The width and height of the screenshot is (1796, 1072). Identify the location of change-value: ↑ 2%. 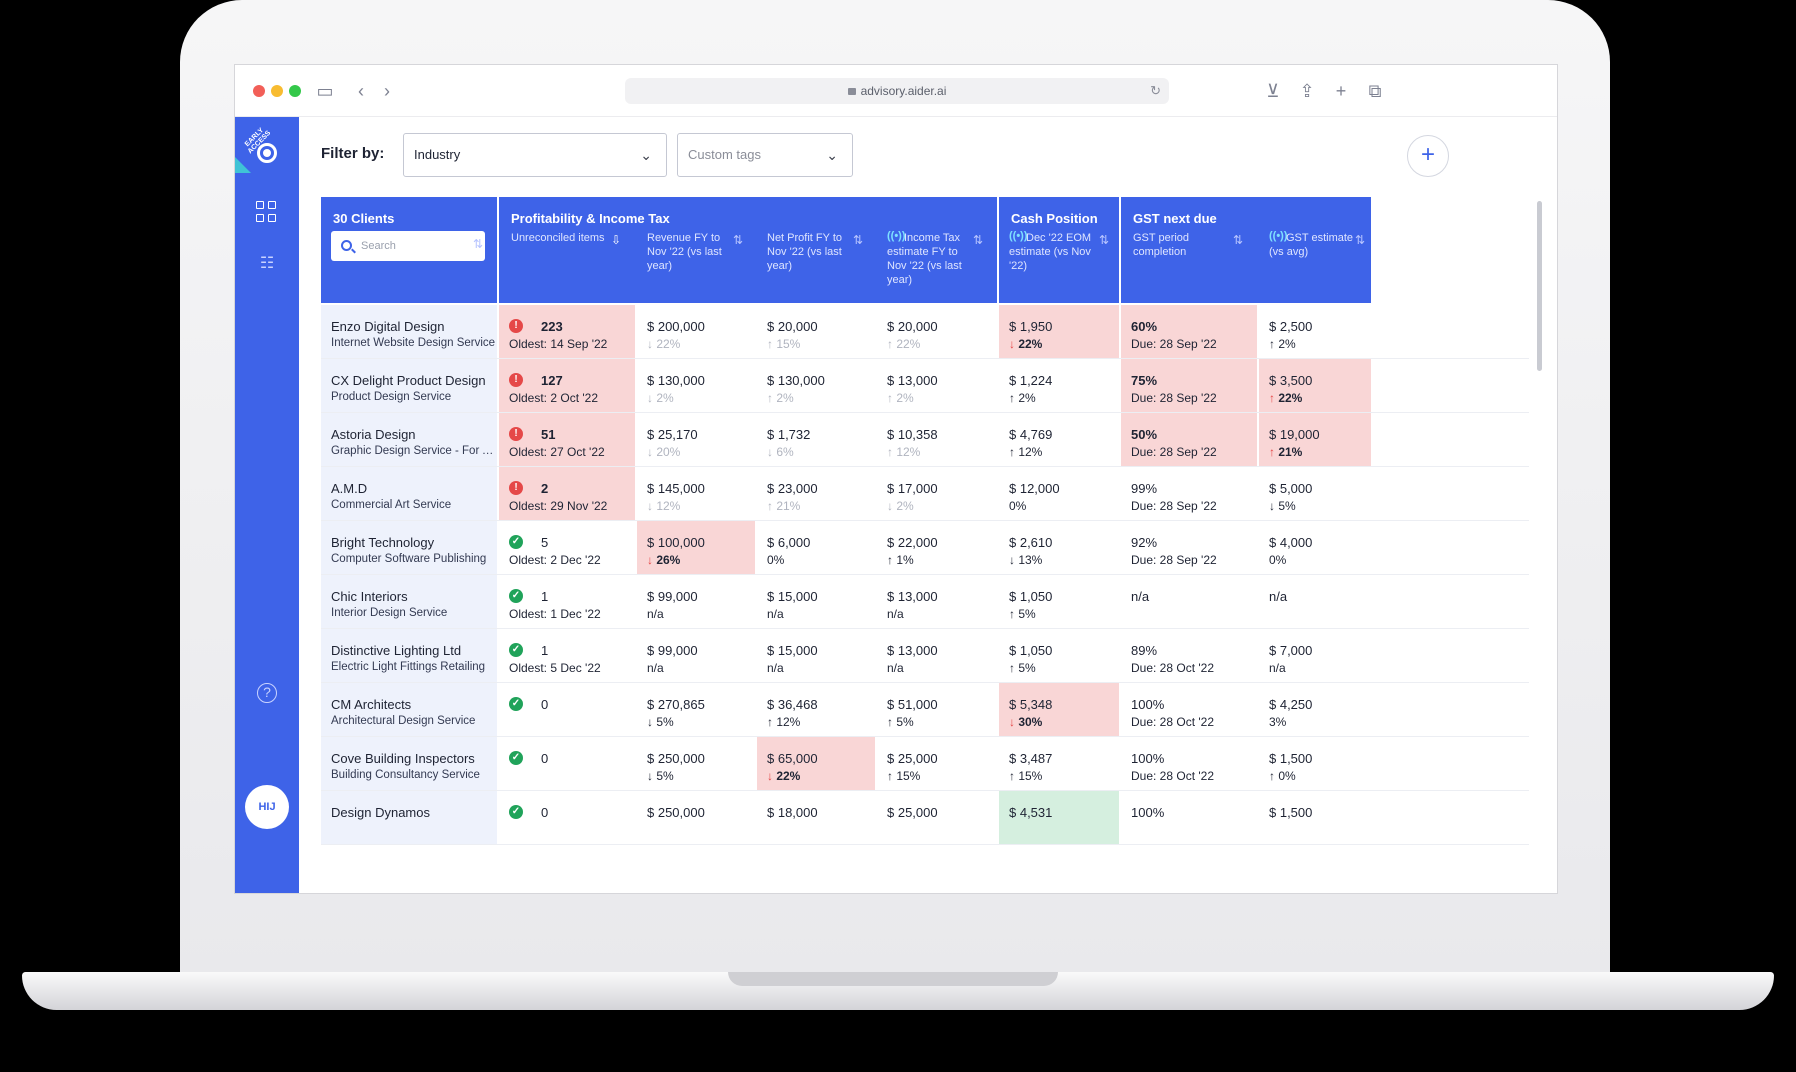
(780, 398).